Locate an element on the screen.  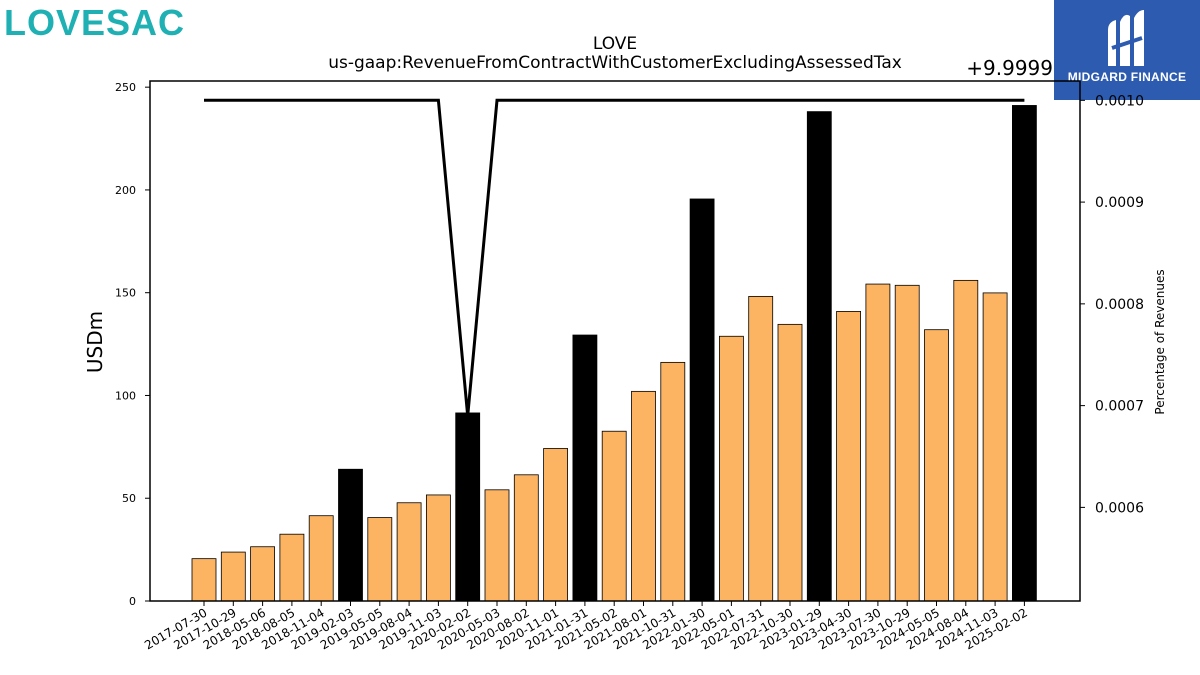
midgard-finance-logo: MIDGARD FINANCE is located at coordinates (1127, 50).